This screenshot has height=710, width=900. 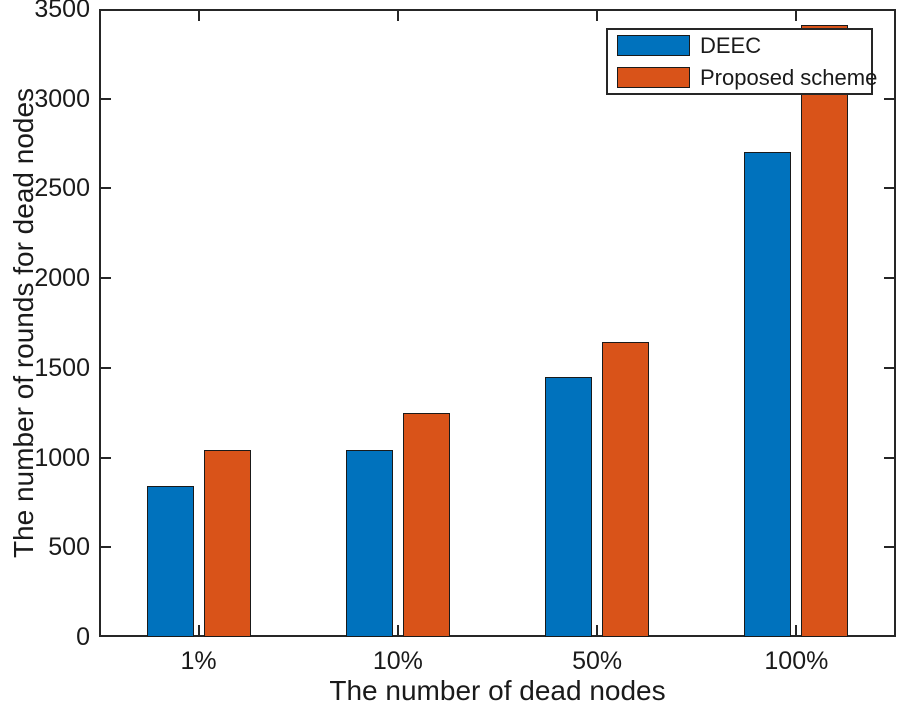 I want to click on legend-swatch-proposed-scheme, so click(x=653, y=77).